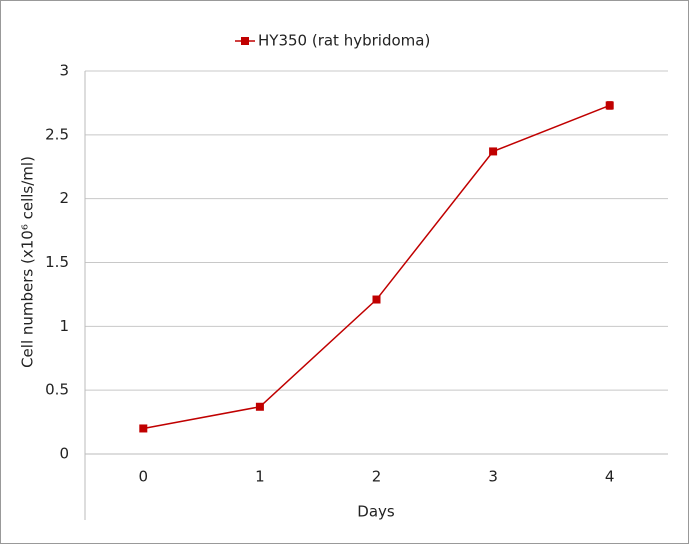  I want to click on x-axis-label: Days, so click(376, 512).